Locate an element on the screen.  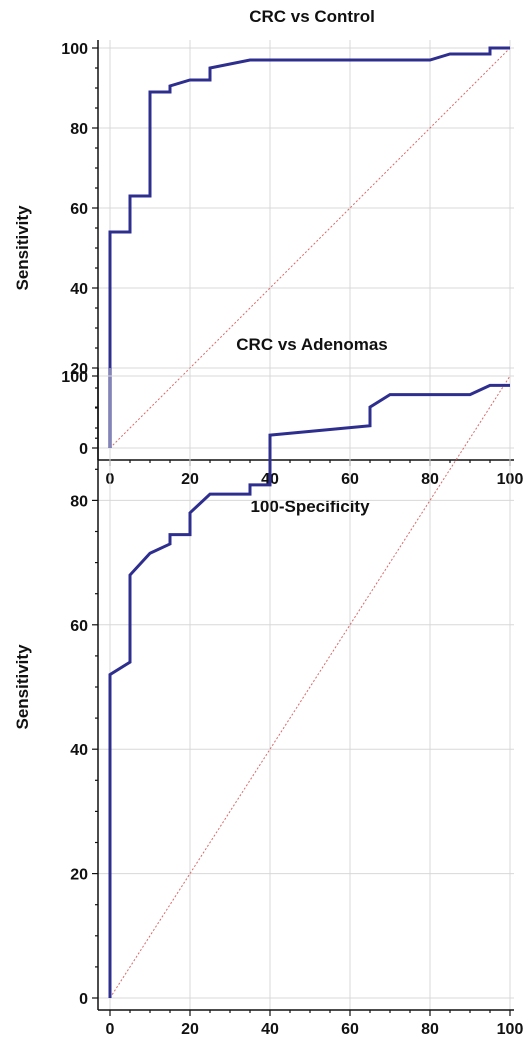
x-tick-label: 40 is located at coordinates (270, 1029).